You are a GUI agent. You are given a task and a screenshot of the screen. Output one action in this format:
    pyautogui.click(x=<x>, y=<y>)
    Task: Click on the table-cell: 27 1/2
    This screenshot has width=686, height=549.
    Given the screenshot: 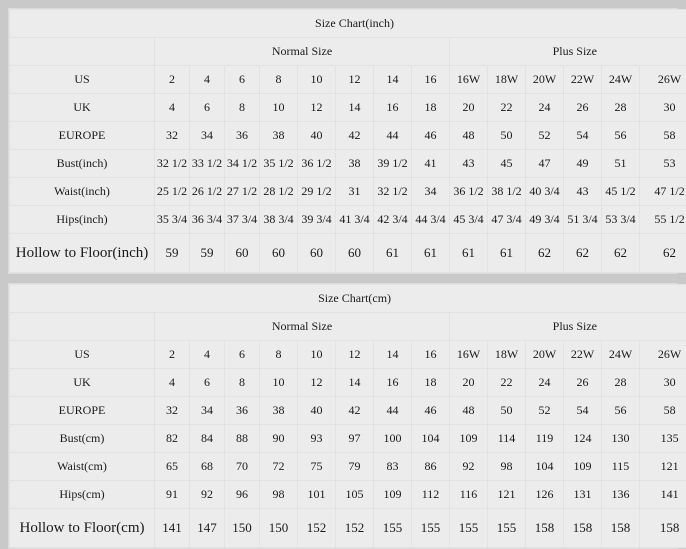 What is the action you would take?
    pyautogui.click(x=242, y=192)
    